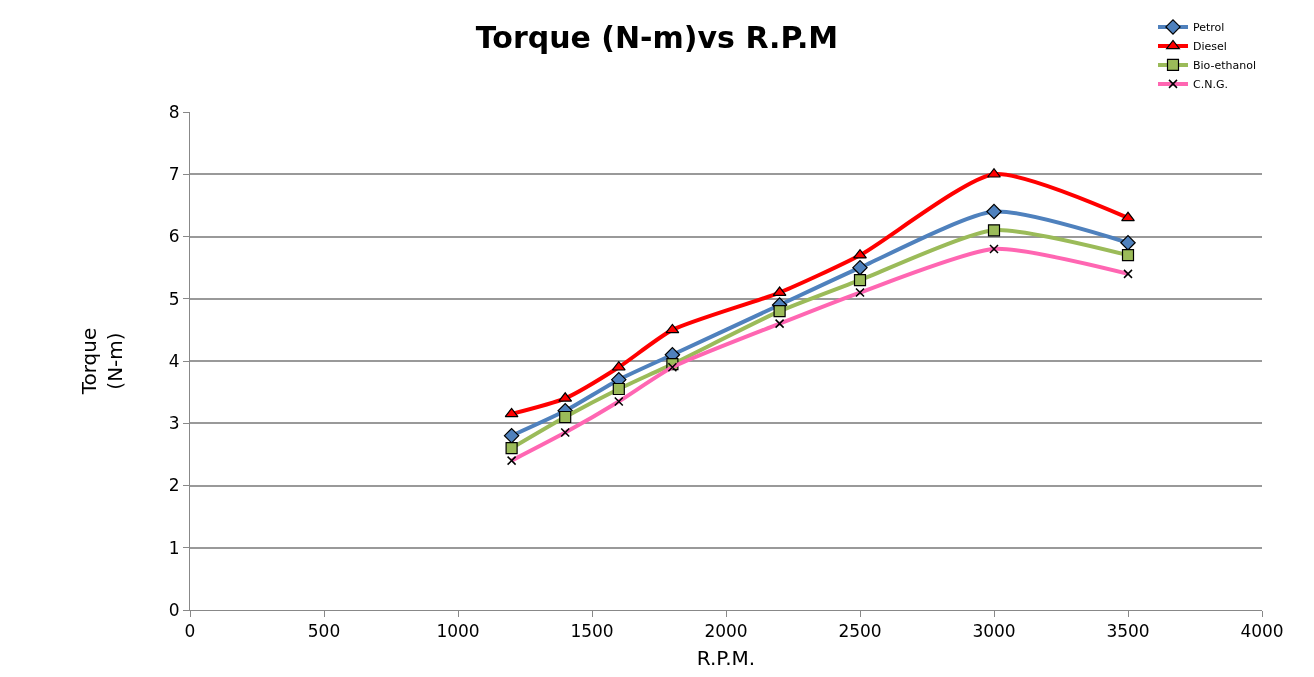  Describe the element at coordinates (174, 485) in the screenshot. I see `y-tick-label: 2` at that location.